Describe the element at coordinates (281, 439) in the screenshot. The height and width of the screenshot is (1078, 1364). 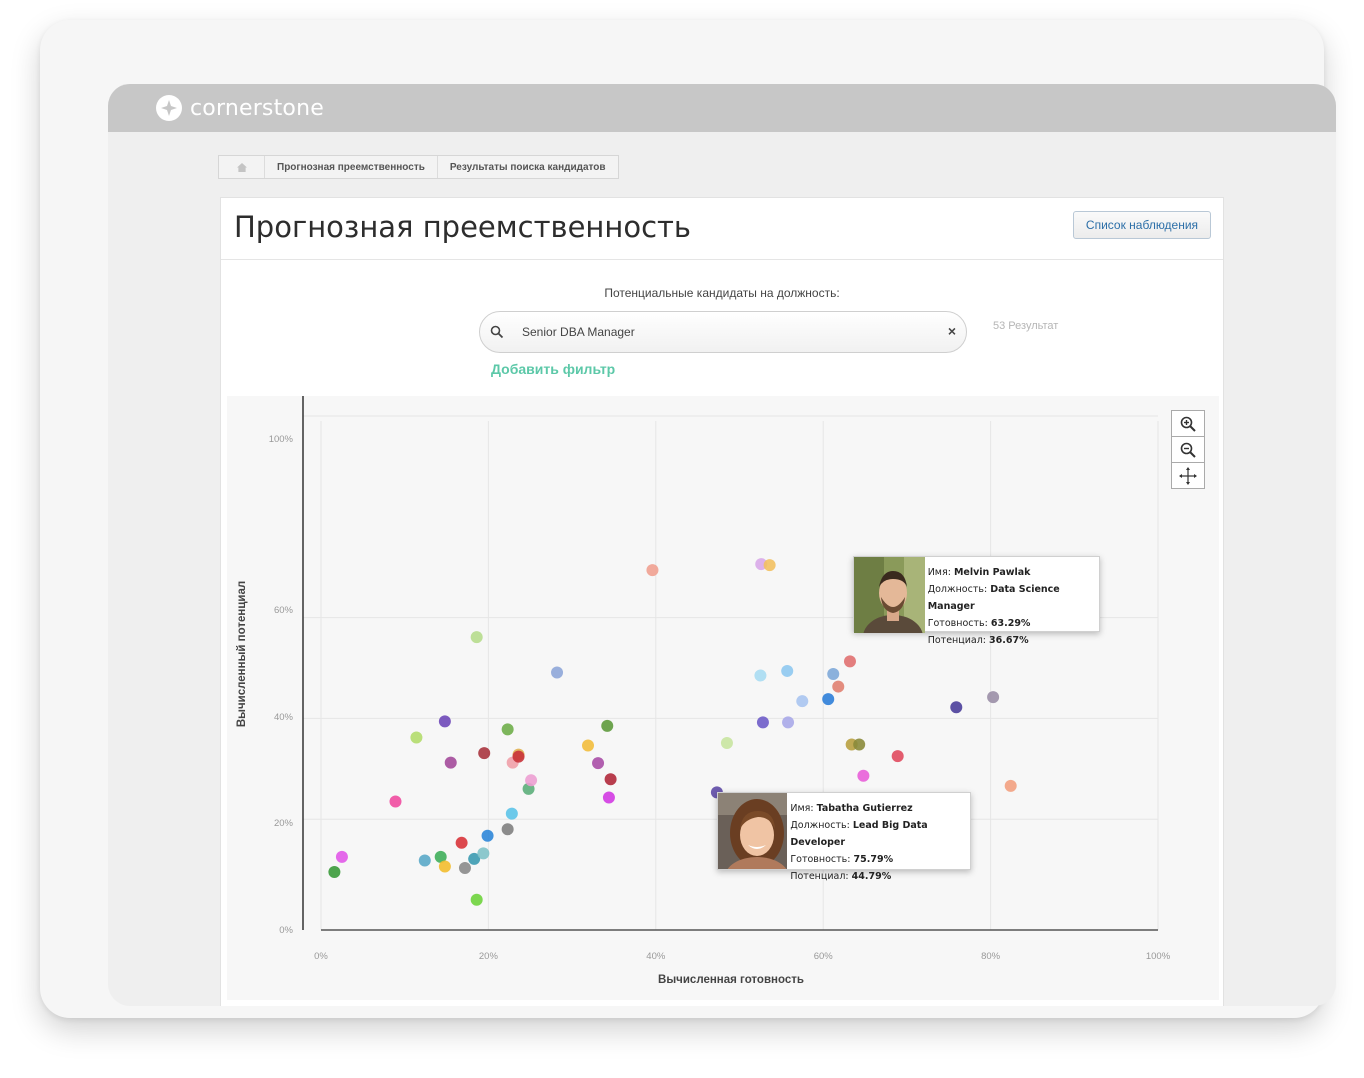
I see `y-tick-label: 100%` at that location.